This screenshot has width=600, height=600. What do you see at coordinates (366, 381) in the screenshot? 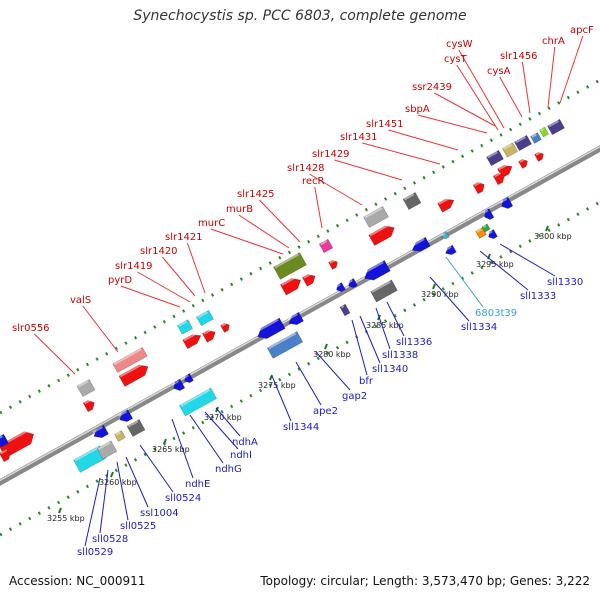
I see `gene-label-bfr: bfr` at bounding box center [366, 381].